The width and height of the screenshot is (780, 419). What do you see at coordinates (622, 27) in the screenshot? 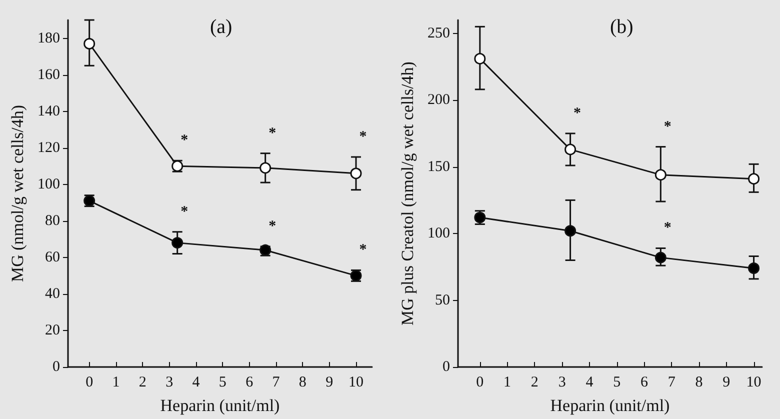
I see `chart-title: (b)` at bounding box center [622, 27].